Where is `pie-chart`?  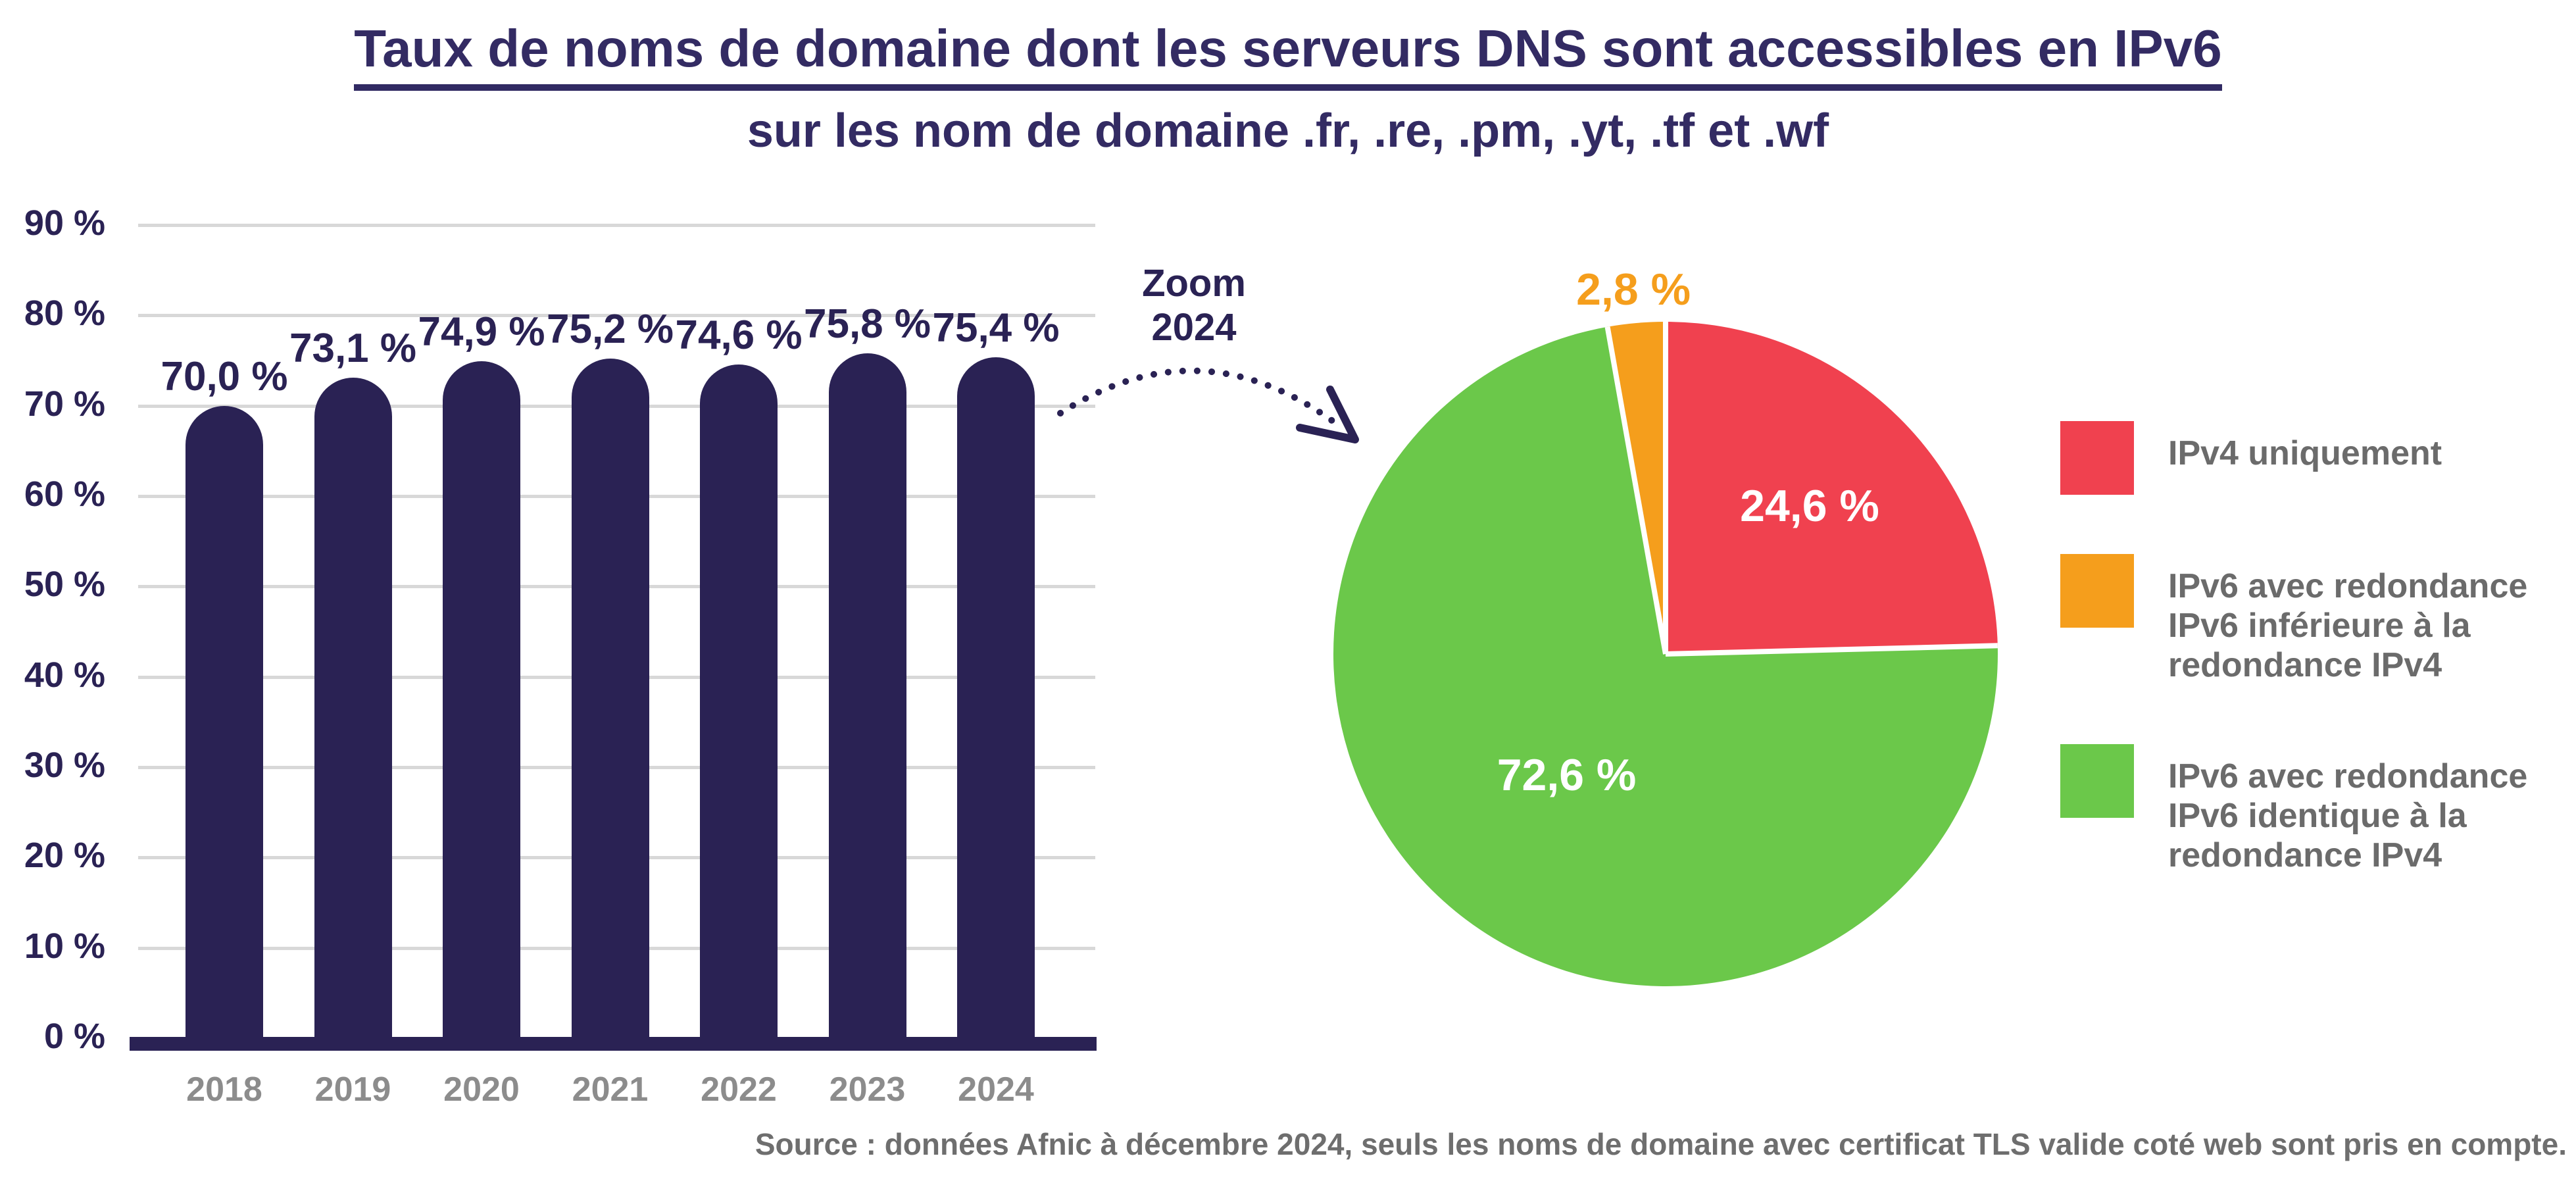
pie-chart is located at coordinates (1665, 654).